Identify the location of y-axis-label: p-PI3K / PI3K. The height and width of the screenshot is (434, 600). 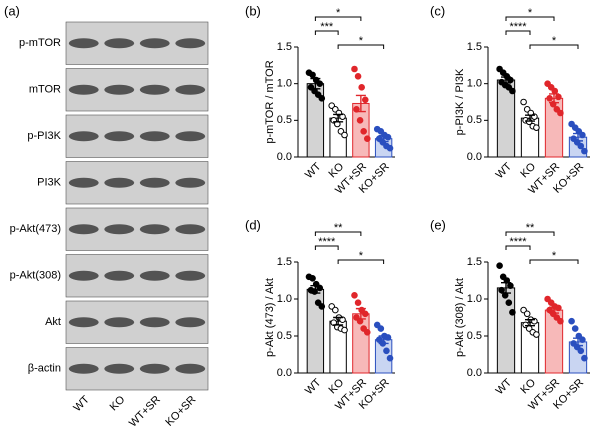
(460, 101).